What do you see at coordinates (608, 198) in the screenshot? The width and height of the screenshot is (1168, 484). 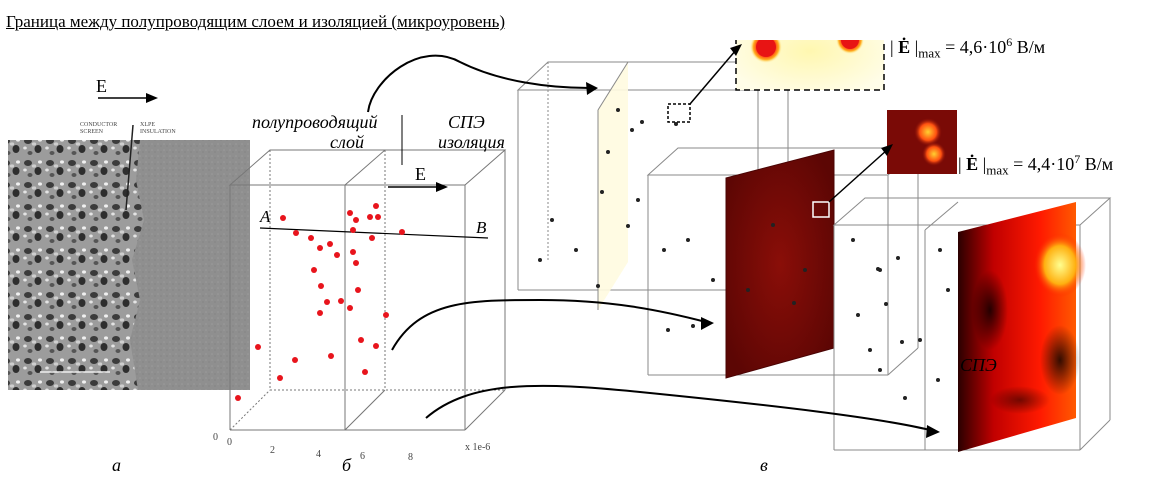 I see `panel-1-particles` at bounding box center [608, 198].